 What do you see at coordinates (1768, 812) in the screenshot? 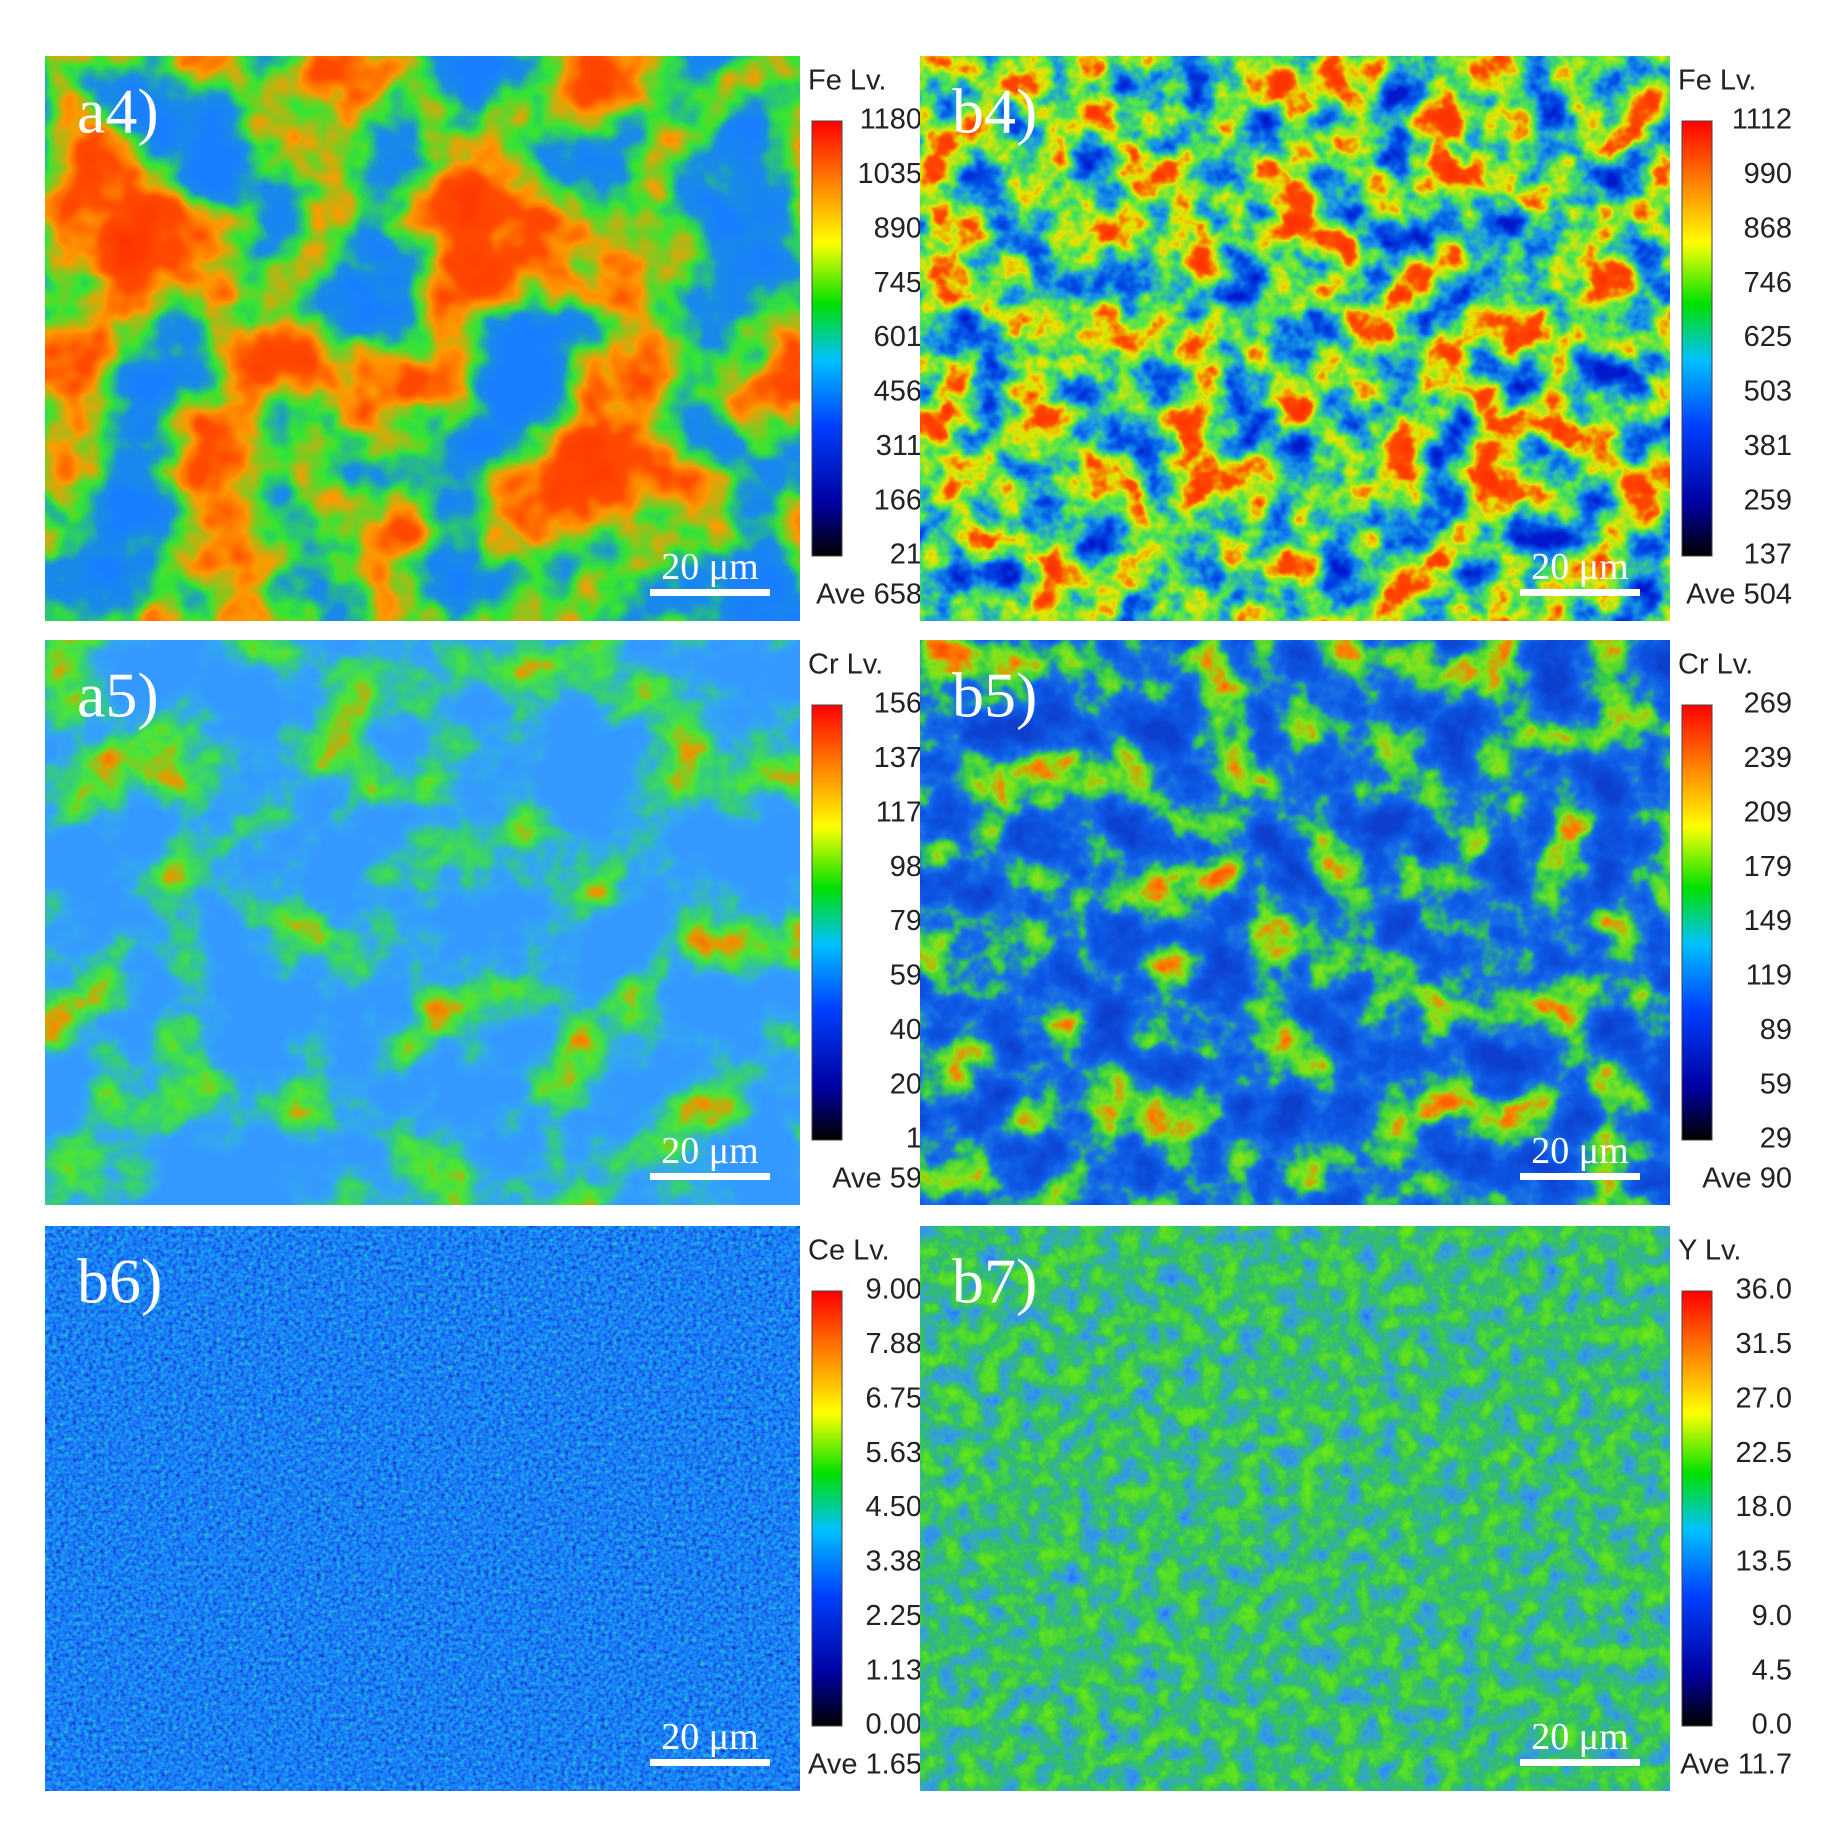
I see `colorbar-tick-label: 209` at bounding box center [1768, 812].